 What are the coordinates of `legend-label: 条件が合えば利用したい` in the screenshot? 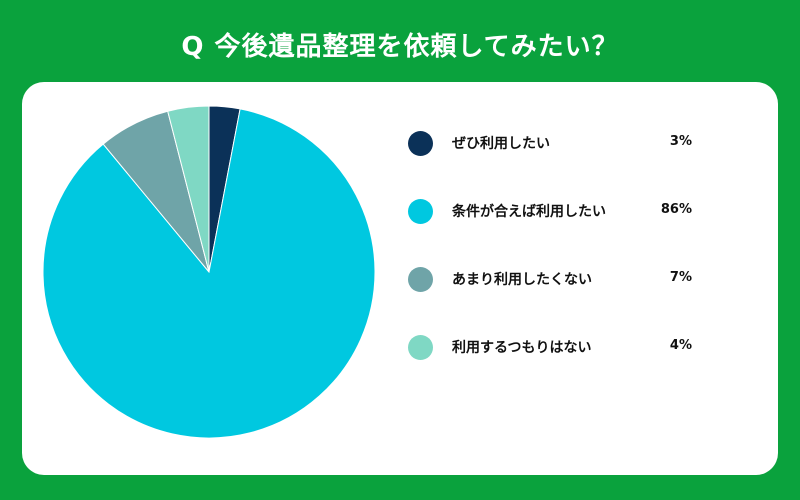 It's located at (529, 212).